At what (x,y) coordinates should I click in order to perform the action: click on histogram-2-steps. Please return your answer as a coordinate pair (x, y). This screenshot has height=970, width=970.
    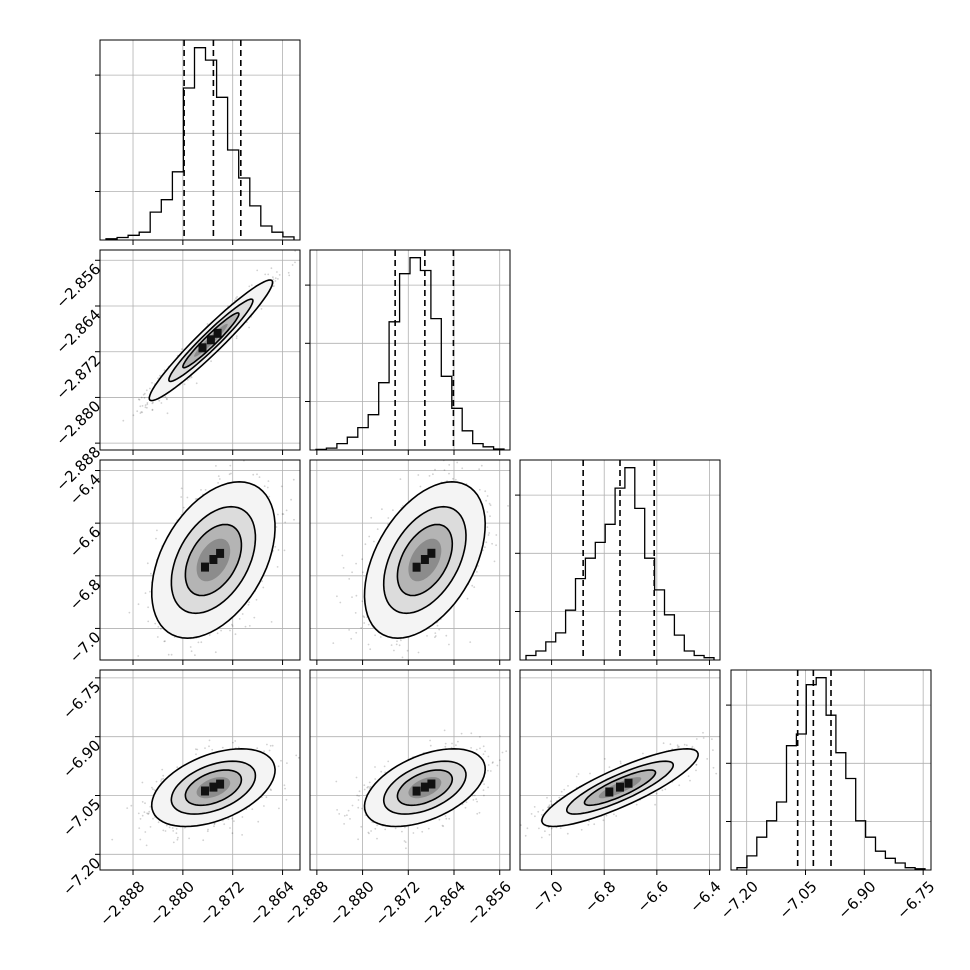
    Looking at the image, I should click on (620, 563).